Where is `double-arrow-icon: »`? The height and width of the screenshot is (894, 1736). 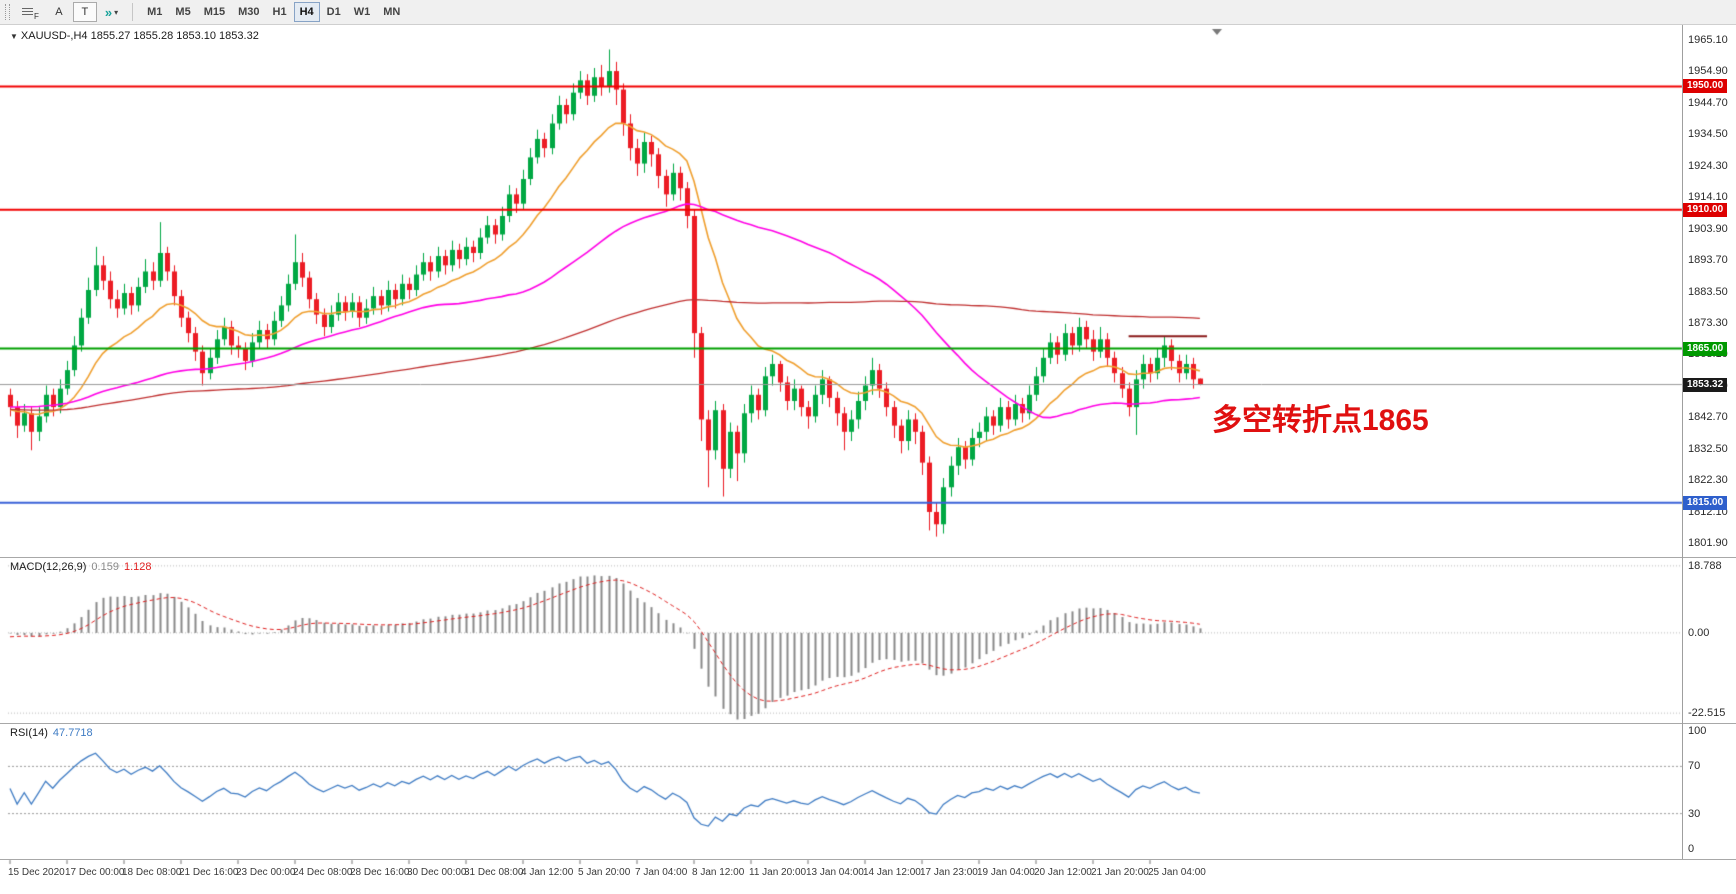 double-arrow-icon: » is located at coordinates (108, 12).